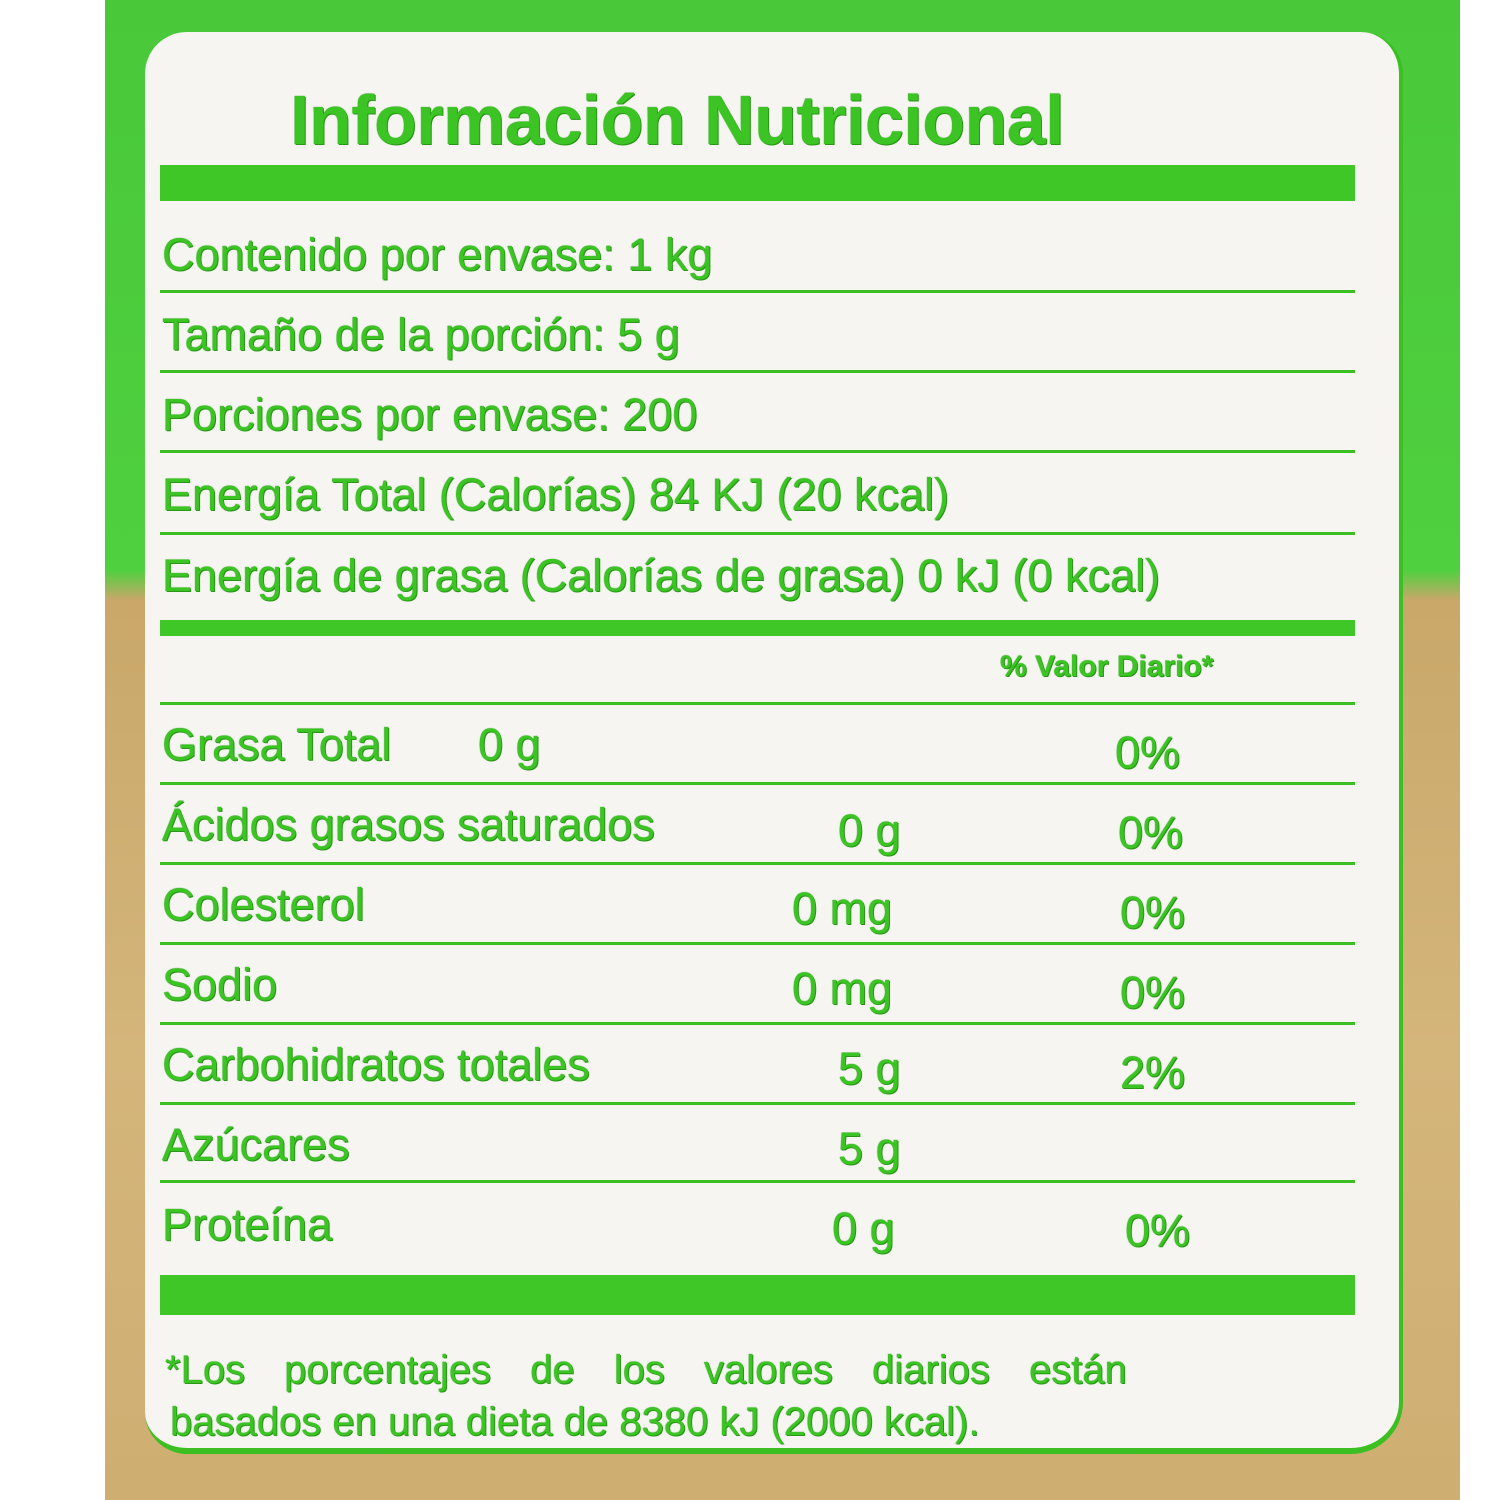 This screenshot has height=1500, width=1500. What do you see at coordinates (421, 334) in the screenshot?
I see `serving-info-size: Tamaño de la porción: 5 g` at bounding box center [421, 334].